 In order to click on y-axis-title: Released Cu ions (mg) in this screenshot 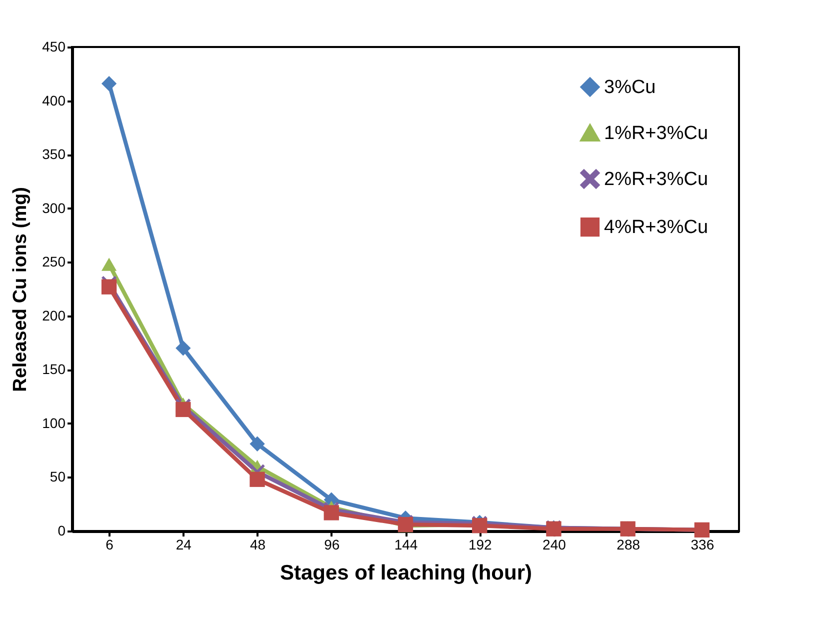, I will do `click(21, 289)`.